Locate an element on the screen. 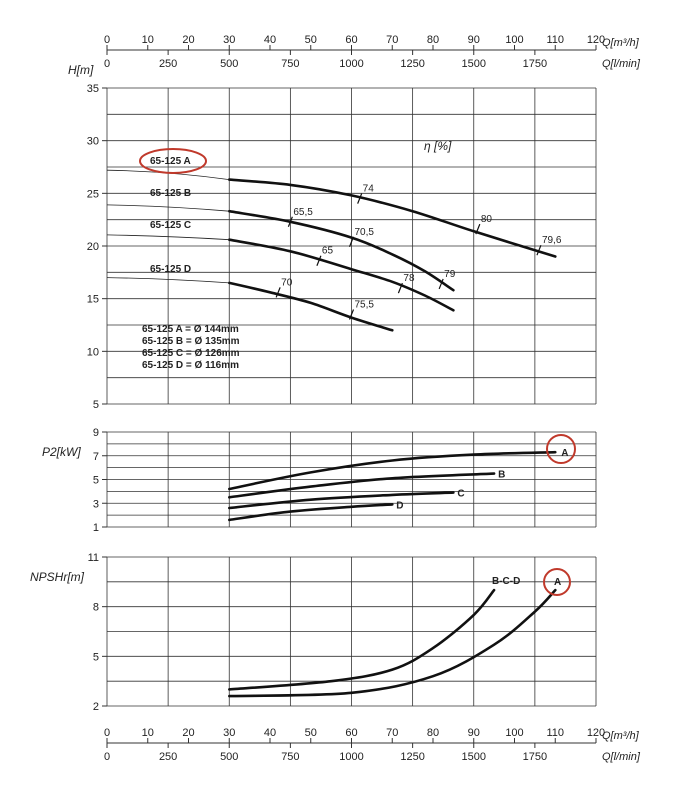  curve-label: 65-125 B is located at coordinates (170, 193).